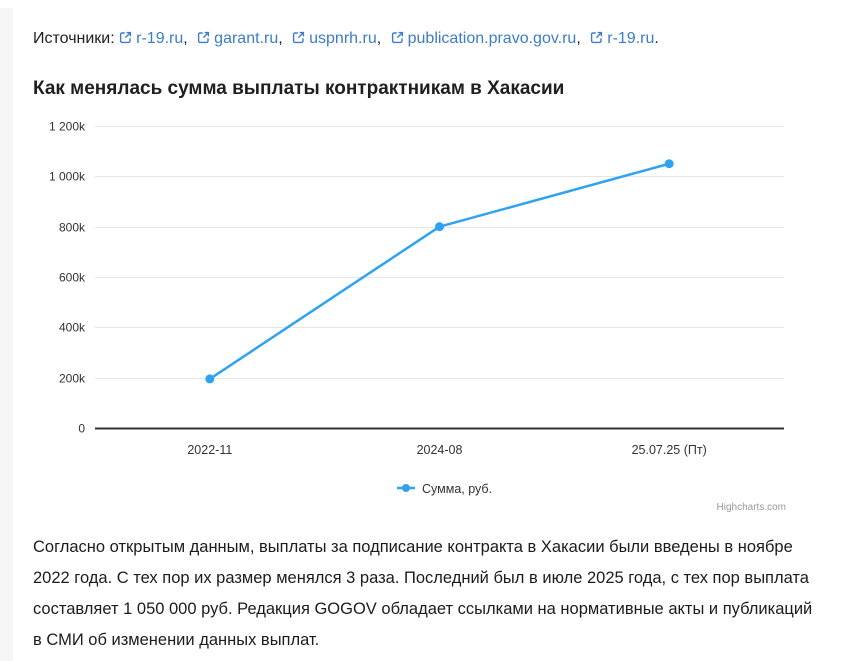 This screenshot has height=661, width=850. What do you see at coordinates (81, 429) in the screenshot?
I see `y-axis-label: 0` at bounding box center [81, 429].